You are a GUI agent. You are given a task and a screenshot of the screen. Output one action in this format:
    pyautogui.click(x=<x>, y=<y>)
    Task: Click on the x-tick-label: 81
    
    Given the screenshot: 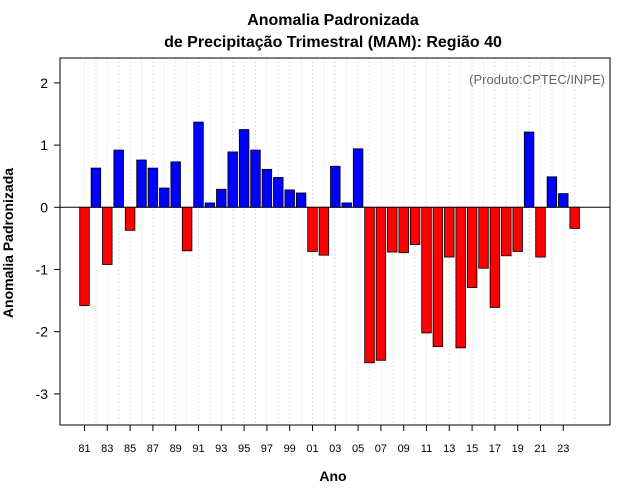 What is the action you would take?
    pyautogui.click(x=84, y=449)
    